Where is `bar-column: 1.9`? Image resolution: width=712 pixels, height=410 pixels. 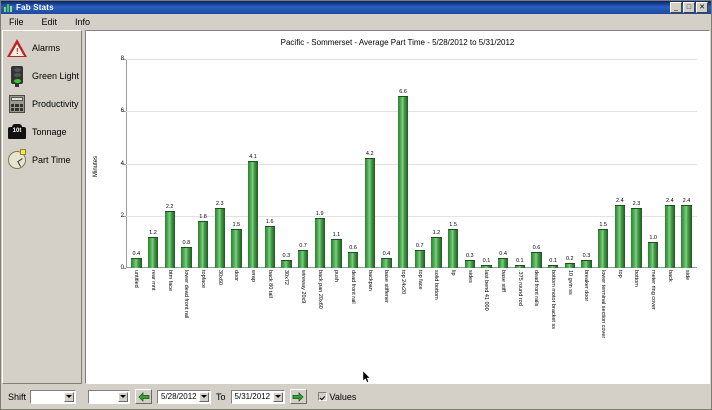
bar-column: 1.9 is located at coordinates (319, 163).